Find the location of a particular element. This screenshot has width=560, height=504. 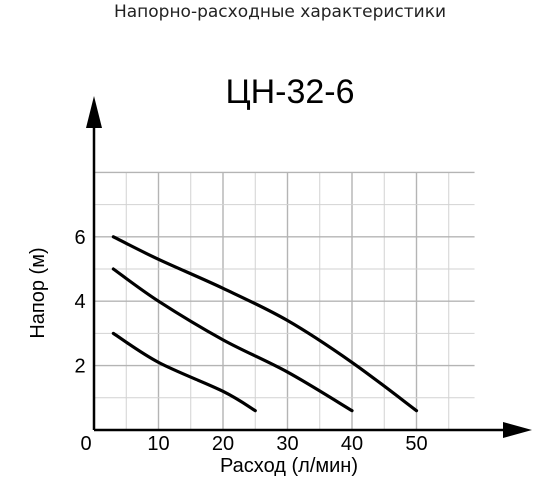

x-tick-label: 0 is located at coordinates (85, 444).